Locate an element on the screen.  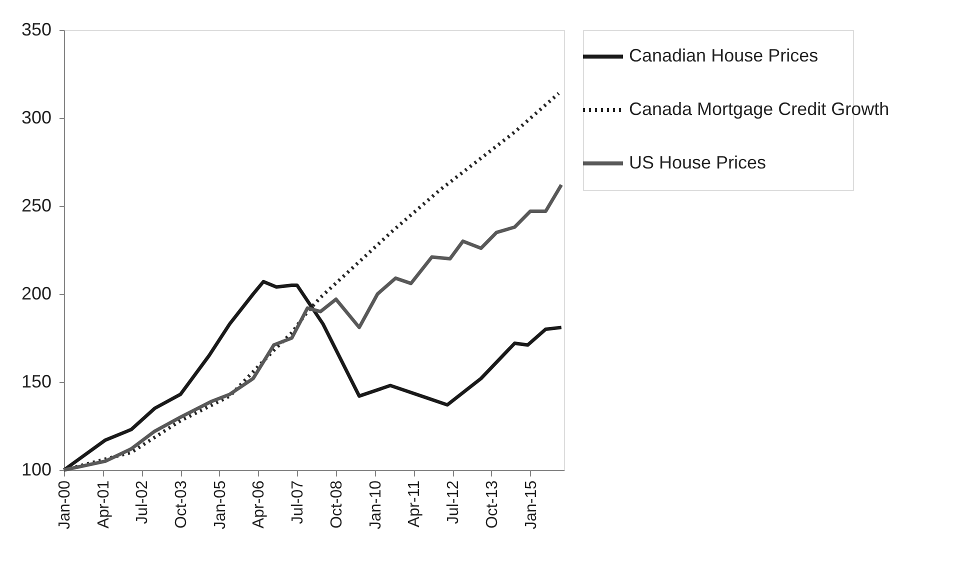
y-tick-label: 350 is located at coordinates (36, 30).